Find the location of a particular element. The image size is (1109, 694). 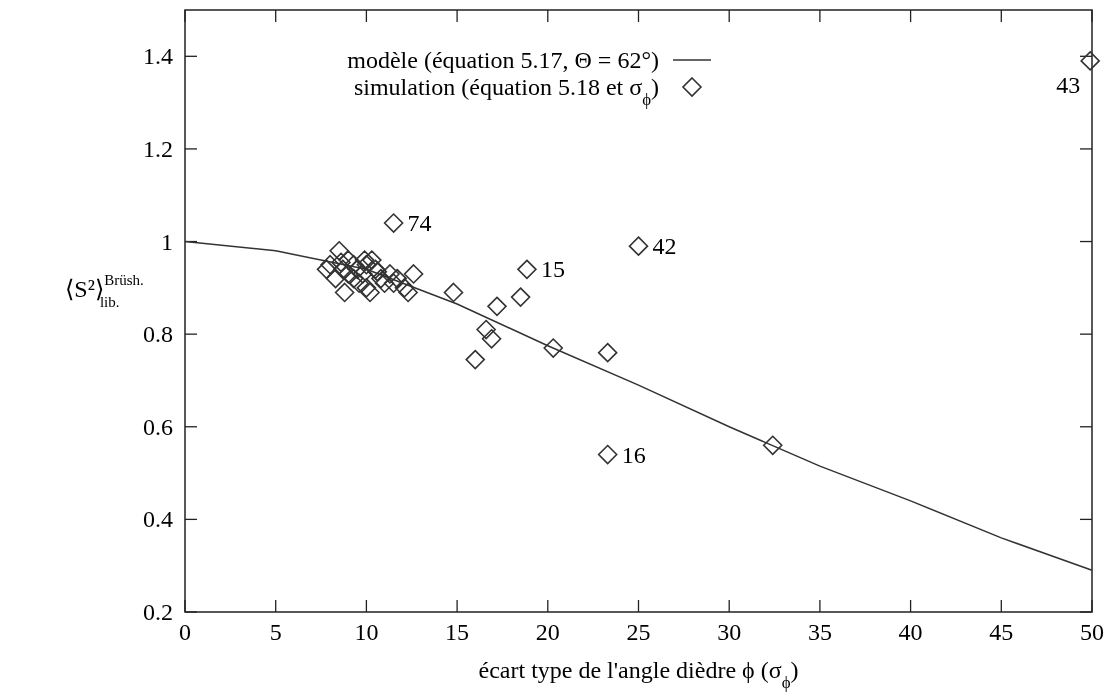

x-tick-label: 25 is located at coordinates (638, 632).